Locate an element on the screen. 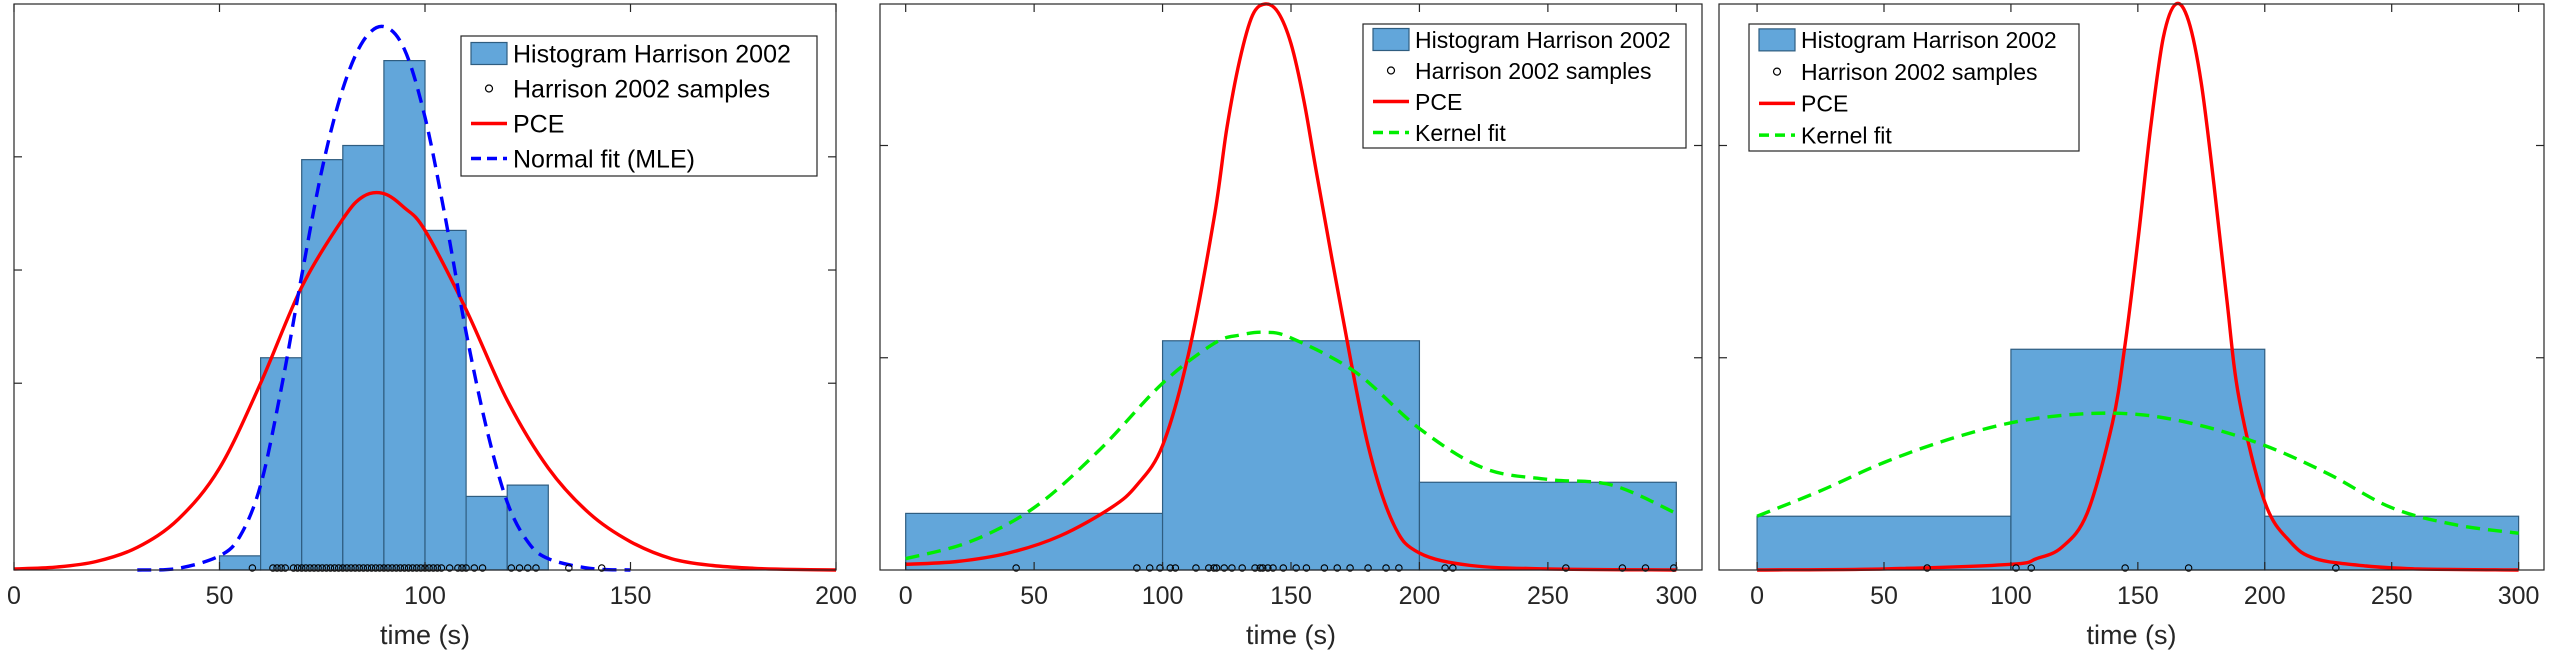  panel-3-x-tick-label: 100 is located at coordinates (2011, 596).